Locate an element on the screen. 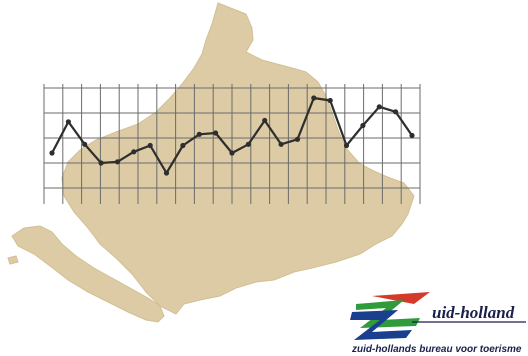 The width and height of the screenshot is (528, 356). logo-blue-z is located at coordinates (381, 325).